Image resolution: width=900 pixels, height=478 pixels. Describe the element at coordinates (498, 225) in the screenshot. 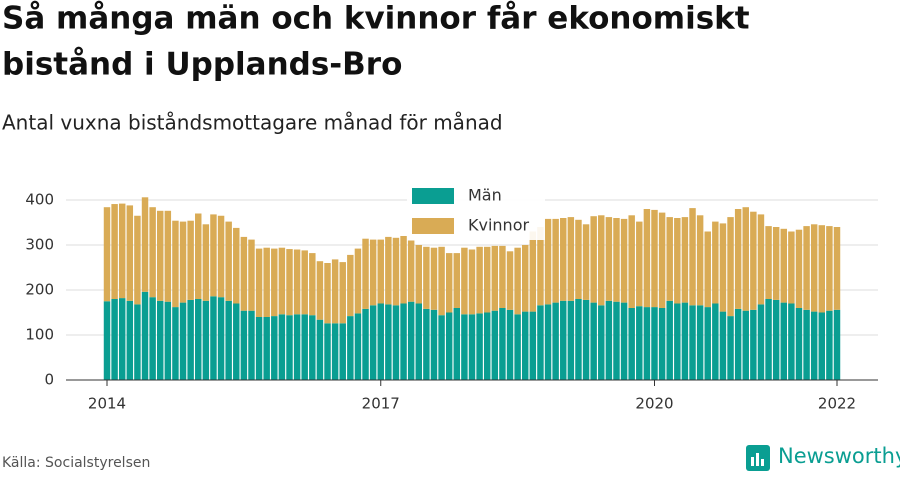

I see `legend-label: Kvinnor` at that location.